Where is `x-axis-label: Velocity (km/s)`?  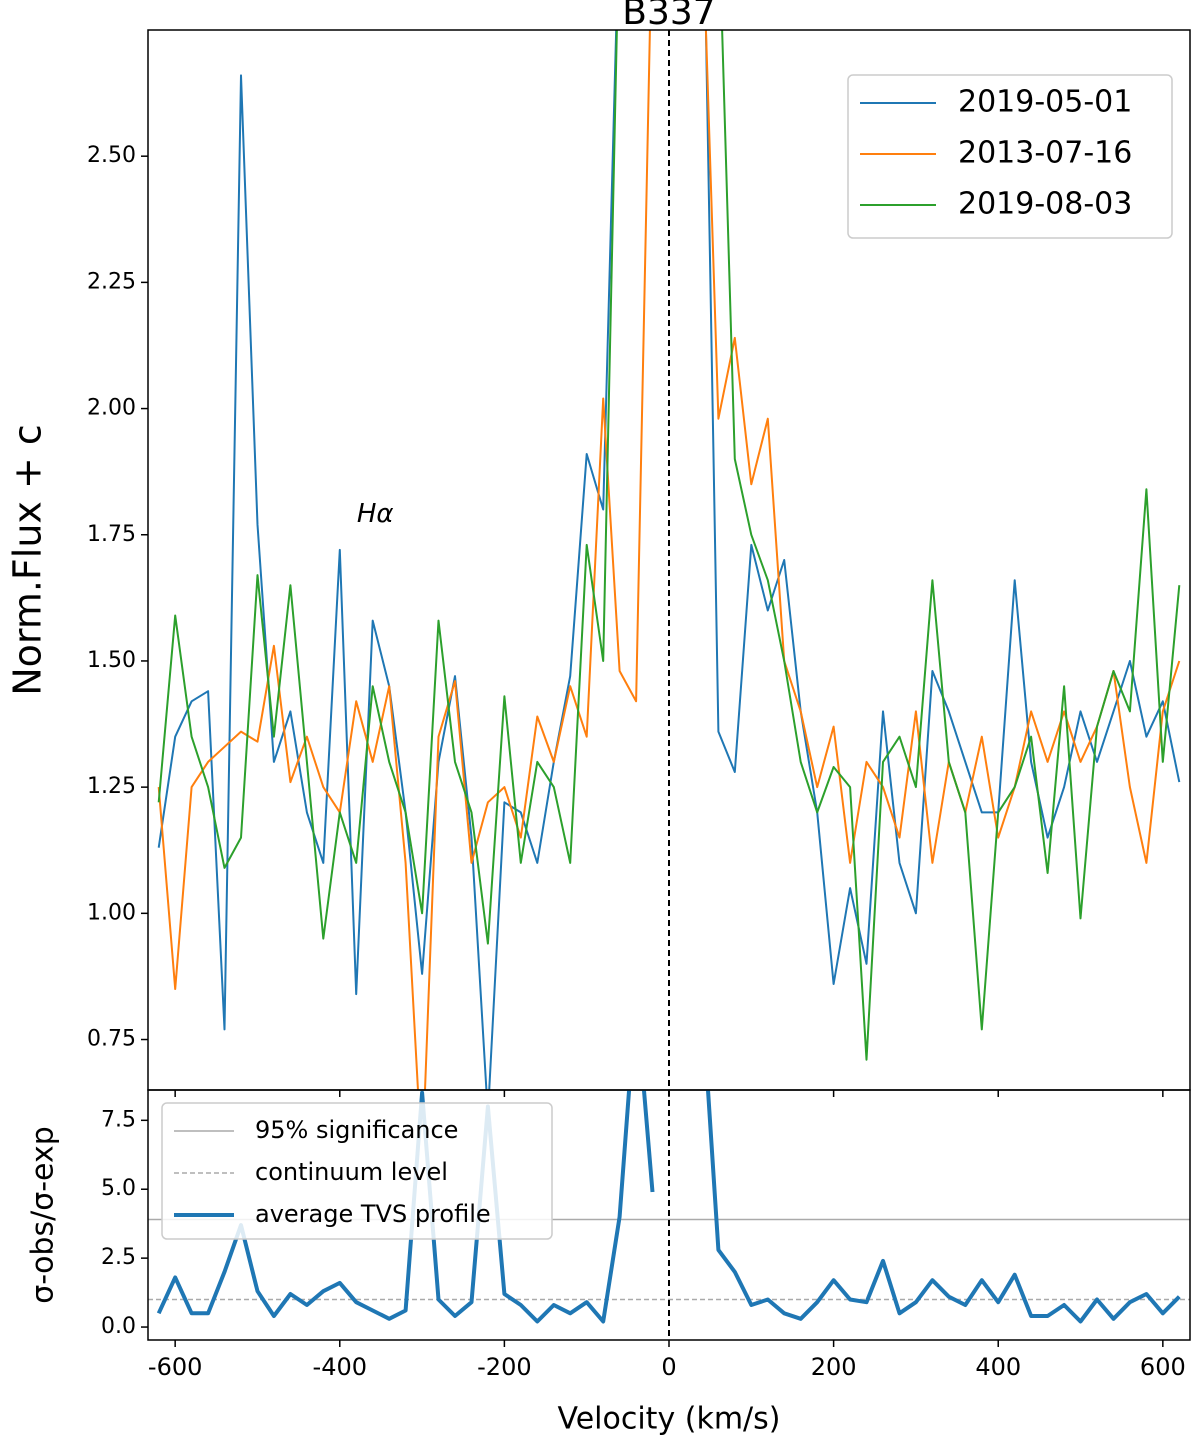
x-axis-label: Velocity (km/s) is located at coordinates (669, 1419).